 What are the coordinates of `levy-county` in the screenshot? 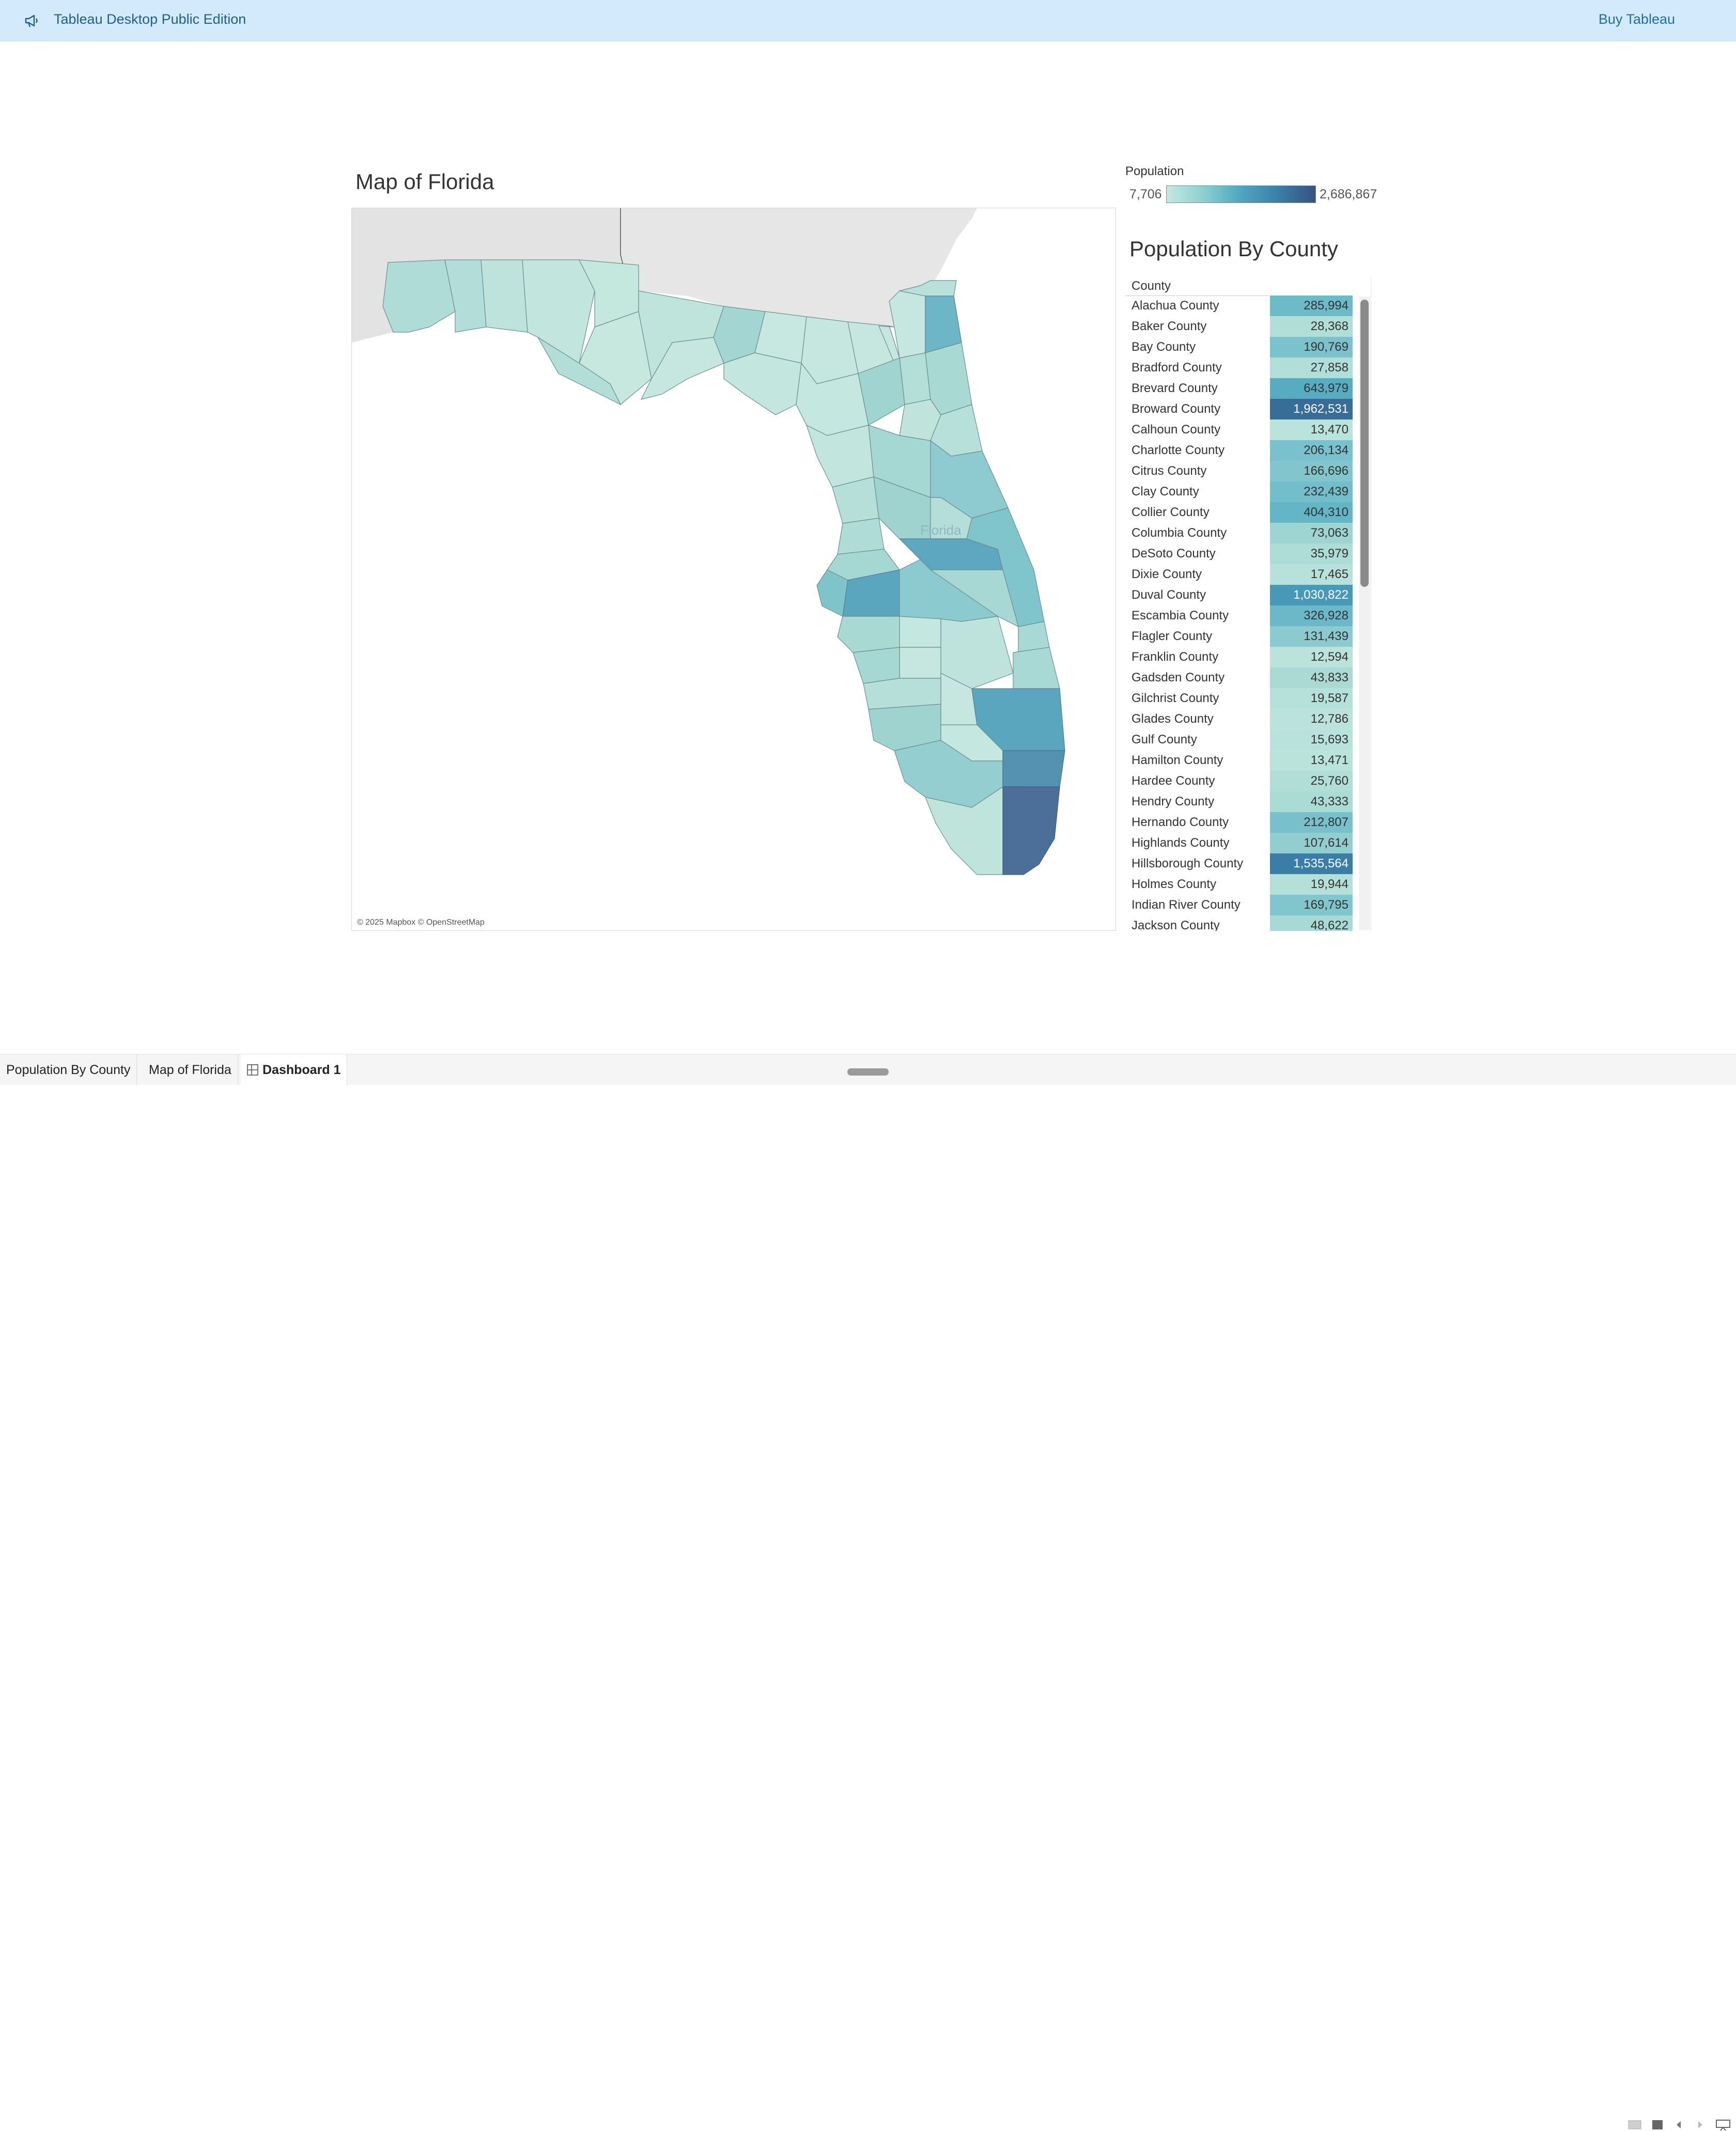 It's located at (840, 456).